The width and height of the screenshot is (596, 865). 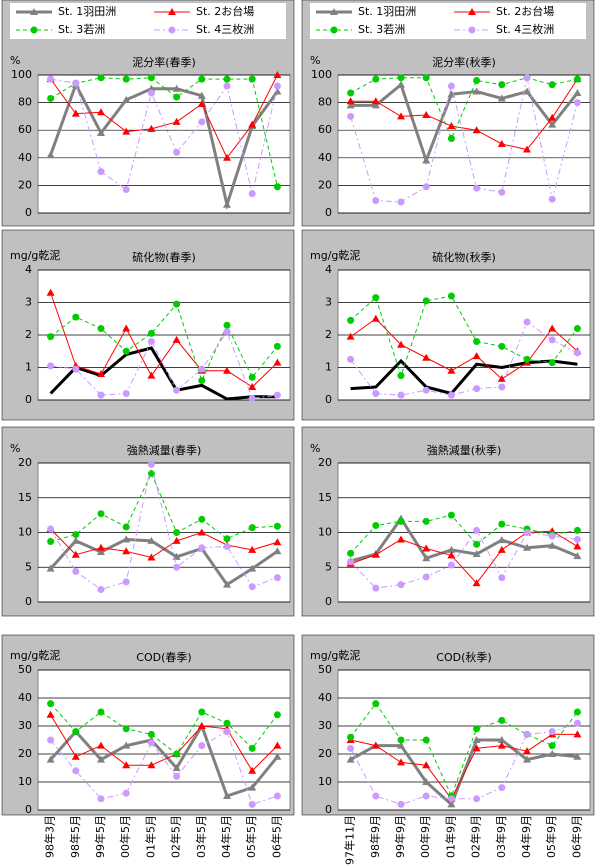 What do you see at coordinates (375, 836) in the screenshot?
I see `x-tick-label: 98年9月` at bounding box center [375, 836].